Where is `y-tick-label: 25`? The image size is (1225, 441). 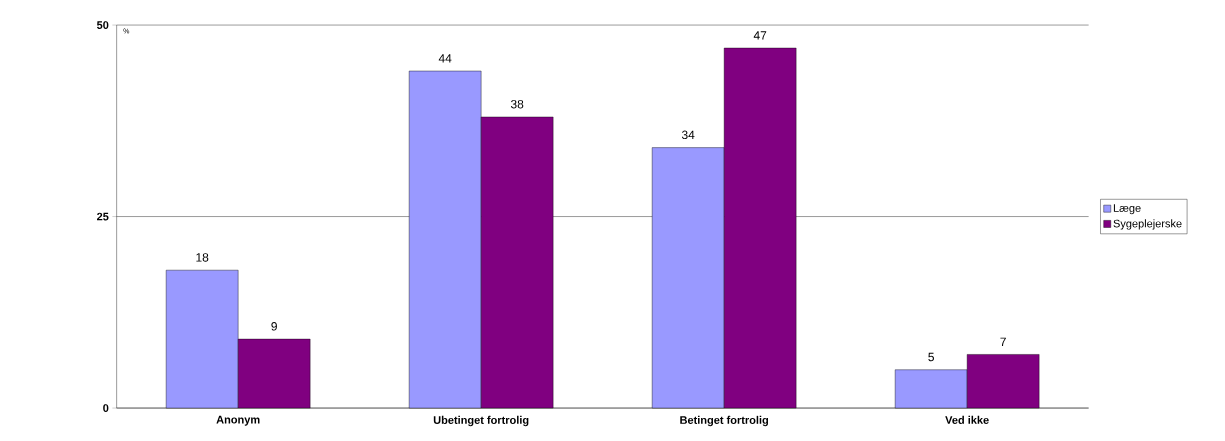
y-tick-label: 25 is located at coordinates (103, 216).